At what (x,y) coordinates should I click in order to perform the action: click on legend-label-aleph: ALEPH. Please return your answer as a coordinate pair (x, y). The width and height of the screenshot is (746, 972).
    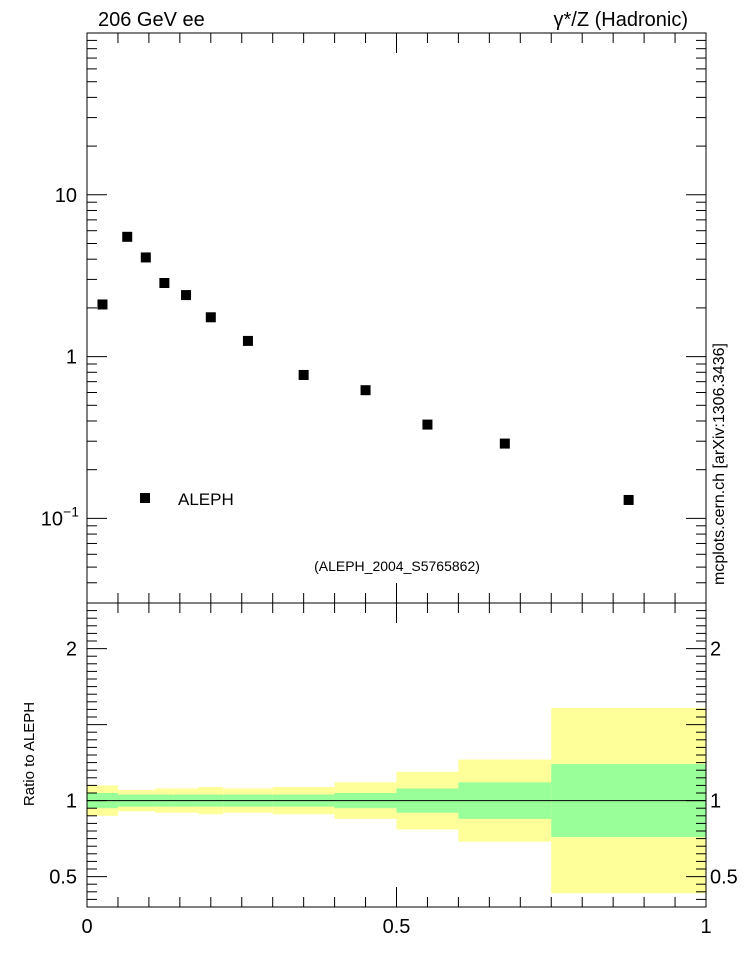
    Looking at the image, I should click on (206, 499).